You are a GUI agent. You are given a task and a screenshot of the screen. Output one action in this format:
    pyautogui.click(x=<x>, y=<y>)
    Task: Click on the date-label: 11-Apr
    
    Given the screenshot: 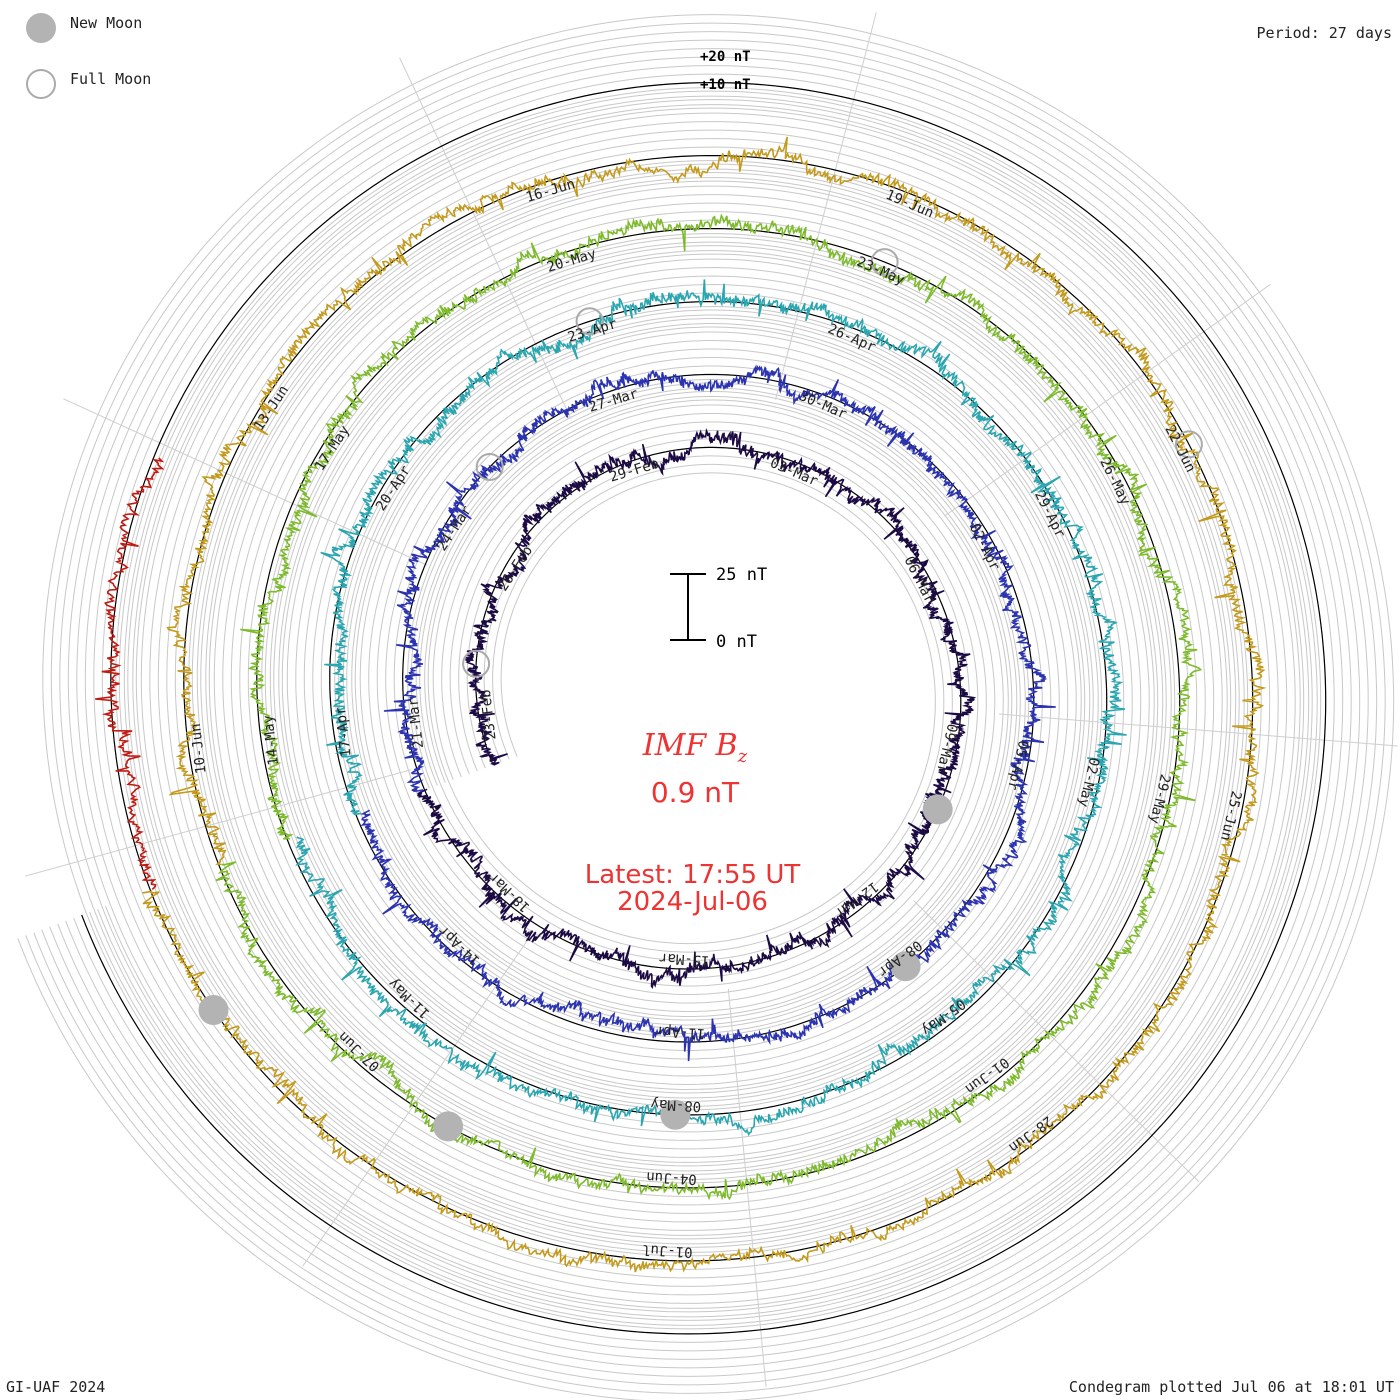 What is the action you would take?
    pyautogui.click(x=679, y=1031)
    